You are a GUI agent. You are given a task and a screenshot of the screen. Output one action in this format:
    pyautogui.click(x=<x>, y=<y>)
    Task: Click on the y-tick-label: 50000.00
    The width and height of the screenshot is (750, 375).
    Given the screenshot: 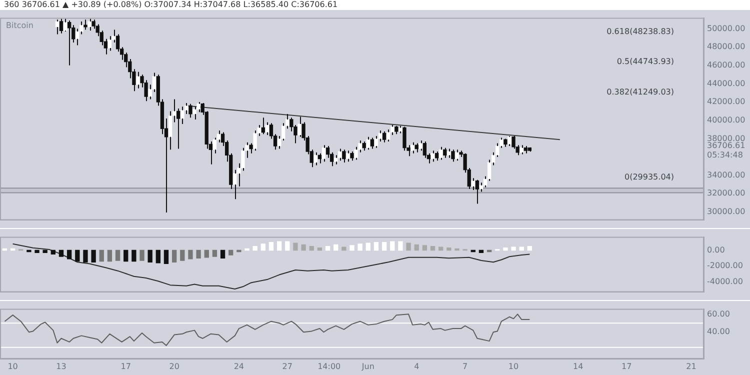 What is the action you would take?
    pyautogui.click(x=726, y=28)
    